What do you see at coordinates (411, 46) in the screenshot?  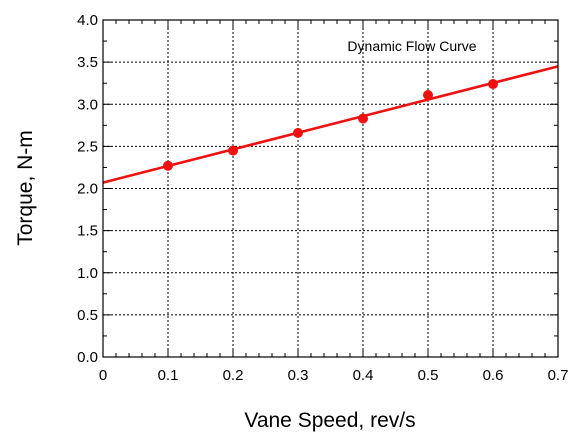 I see `annotation-text: Dynamic Flow Curve` at bounding box center [411, 46].